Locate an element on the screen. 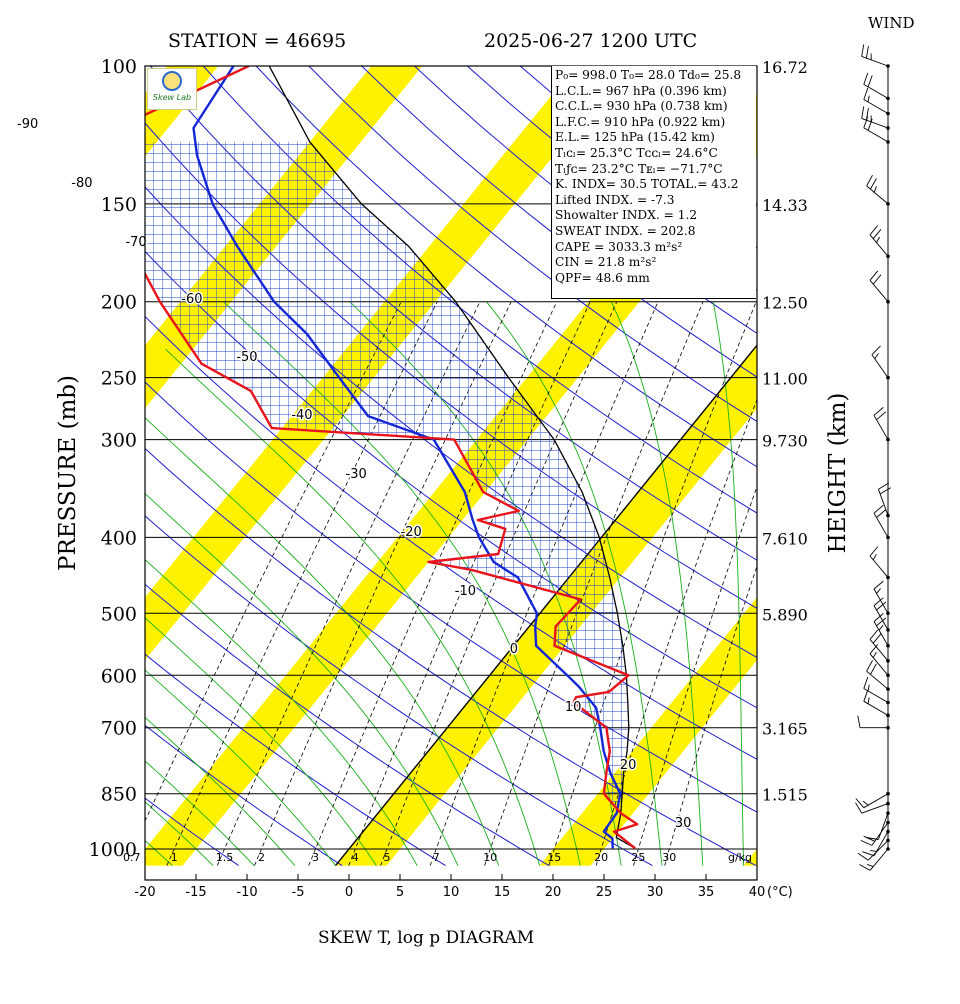  isotherm-label: 10 is located at coordinates (573, 707).